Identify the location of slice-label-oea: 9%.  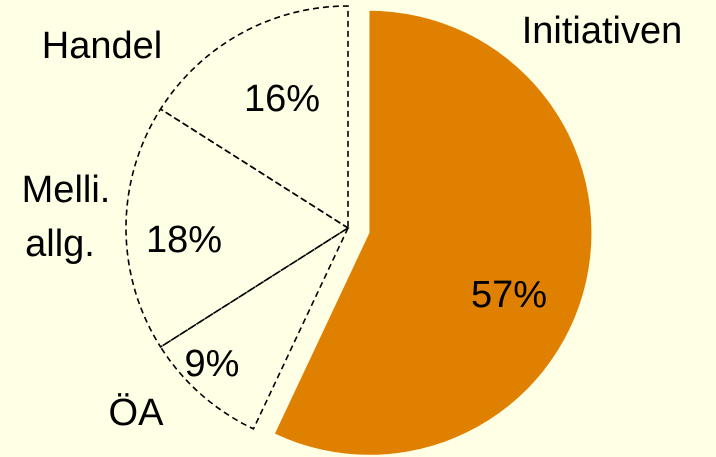
(212, 364).